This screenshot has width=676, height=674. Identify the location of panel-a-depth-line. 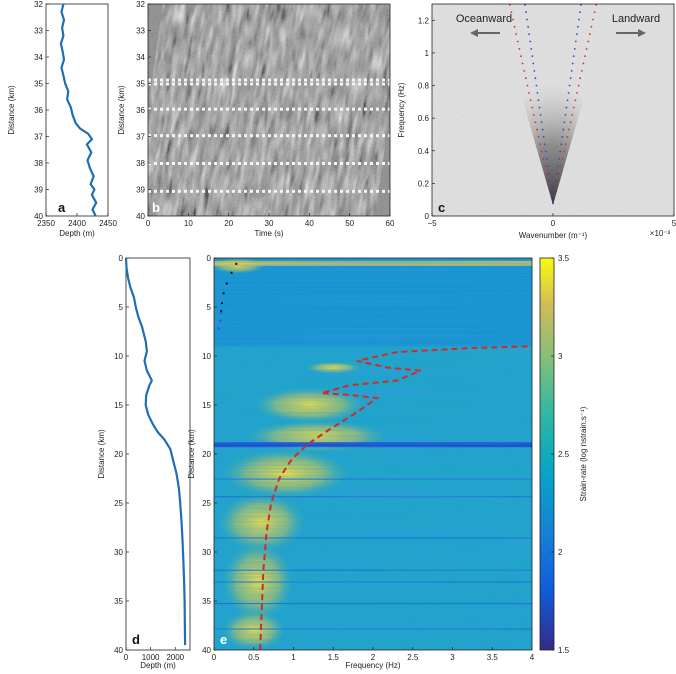
(78, 110).